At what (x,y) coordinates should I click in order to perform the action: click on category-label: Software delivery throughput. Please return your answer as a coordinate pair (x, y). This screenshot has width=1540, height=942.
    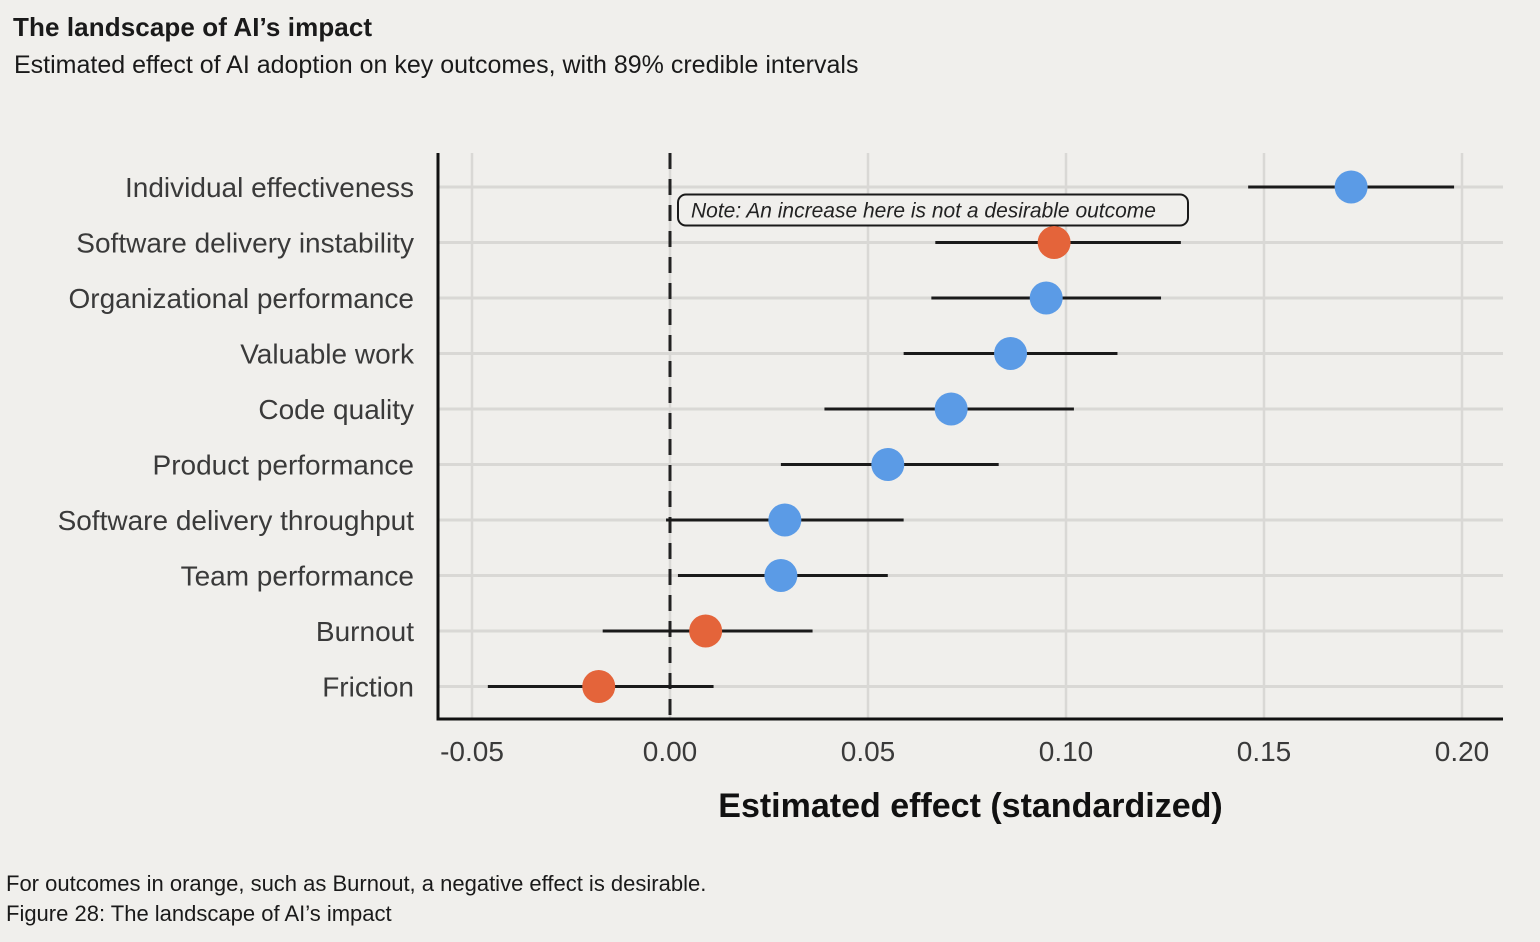
    Looking at the image, I should click on (236, 520).